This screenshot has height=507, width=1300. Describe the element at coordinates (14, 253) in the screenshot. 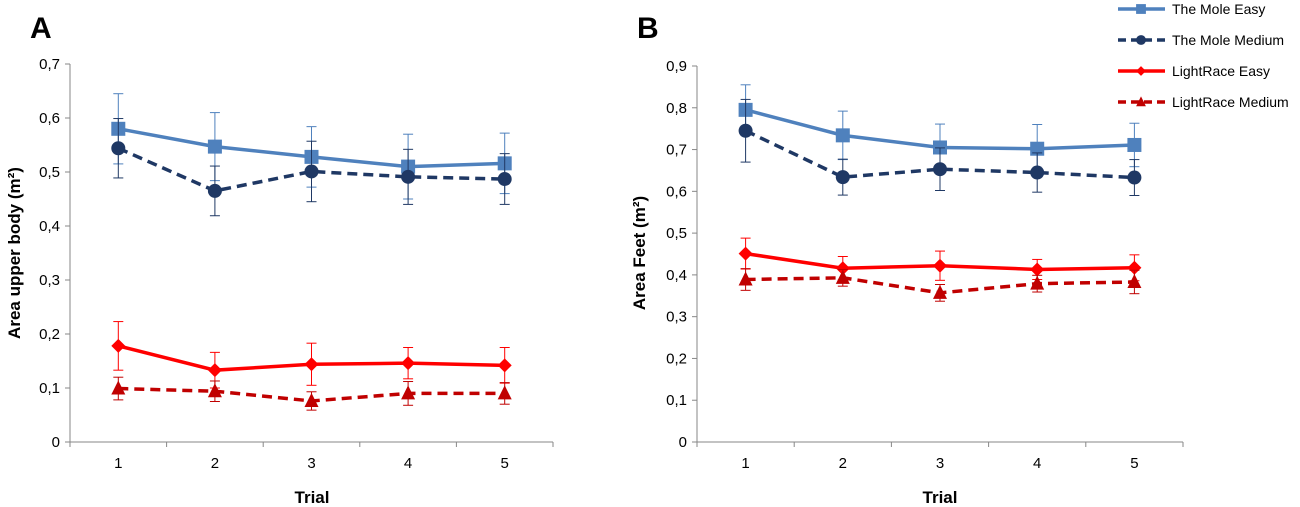

I see `panel-a-y-axis-title: Area upper body (m²)` at that location.